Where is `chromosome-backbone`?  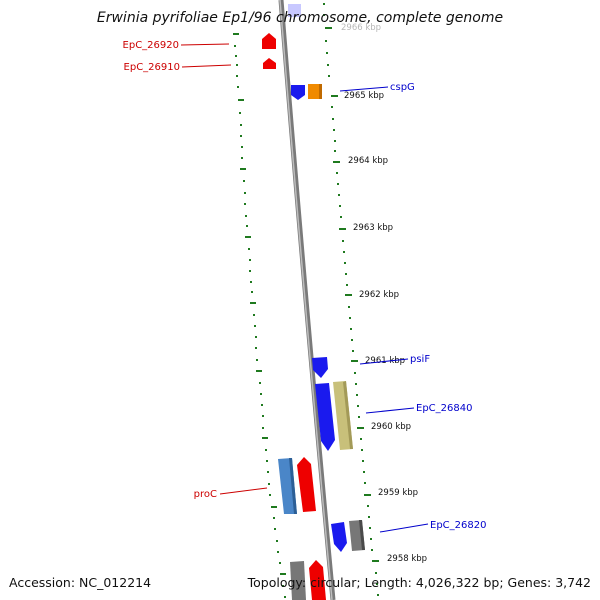 chromosome-backbone is located at coordinates (307, 300).